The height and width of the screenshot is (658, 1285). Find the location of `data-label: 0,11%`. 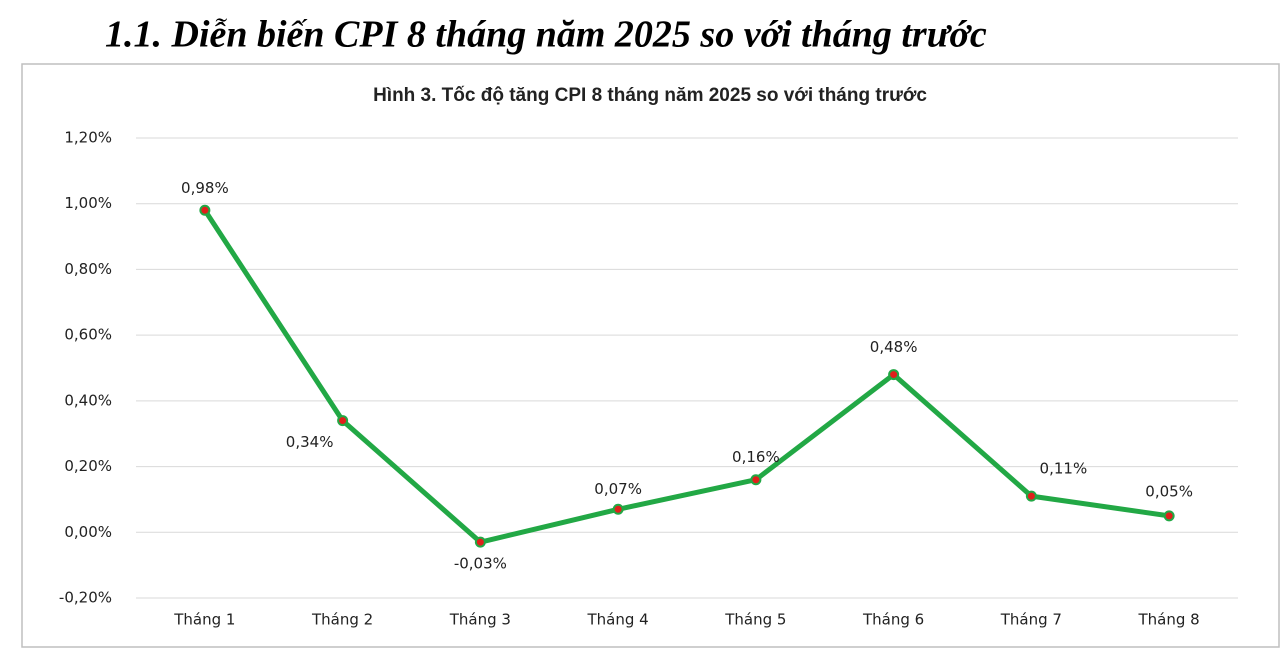

data-label: 0,11% is located at coordinates (1064, 469).